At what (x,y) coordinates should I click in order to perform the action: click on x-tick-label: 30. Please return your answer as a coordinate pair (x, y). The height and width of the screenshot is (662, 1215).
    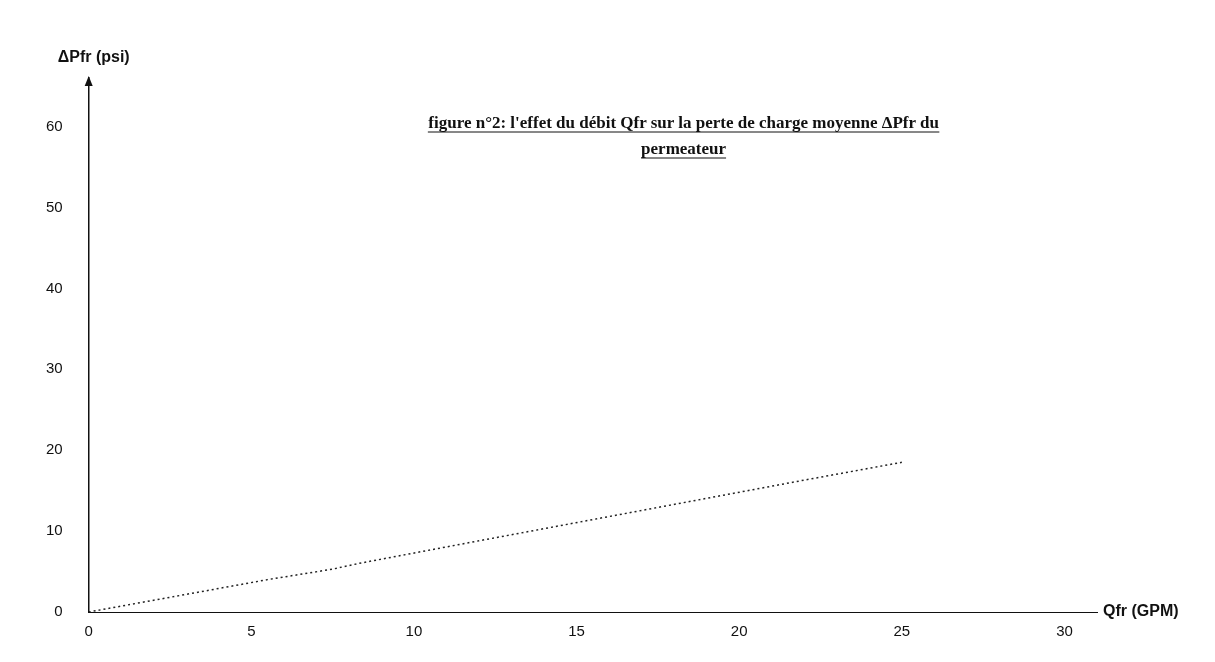
    Looking at the image, I should click on (1064, 631).